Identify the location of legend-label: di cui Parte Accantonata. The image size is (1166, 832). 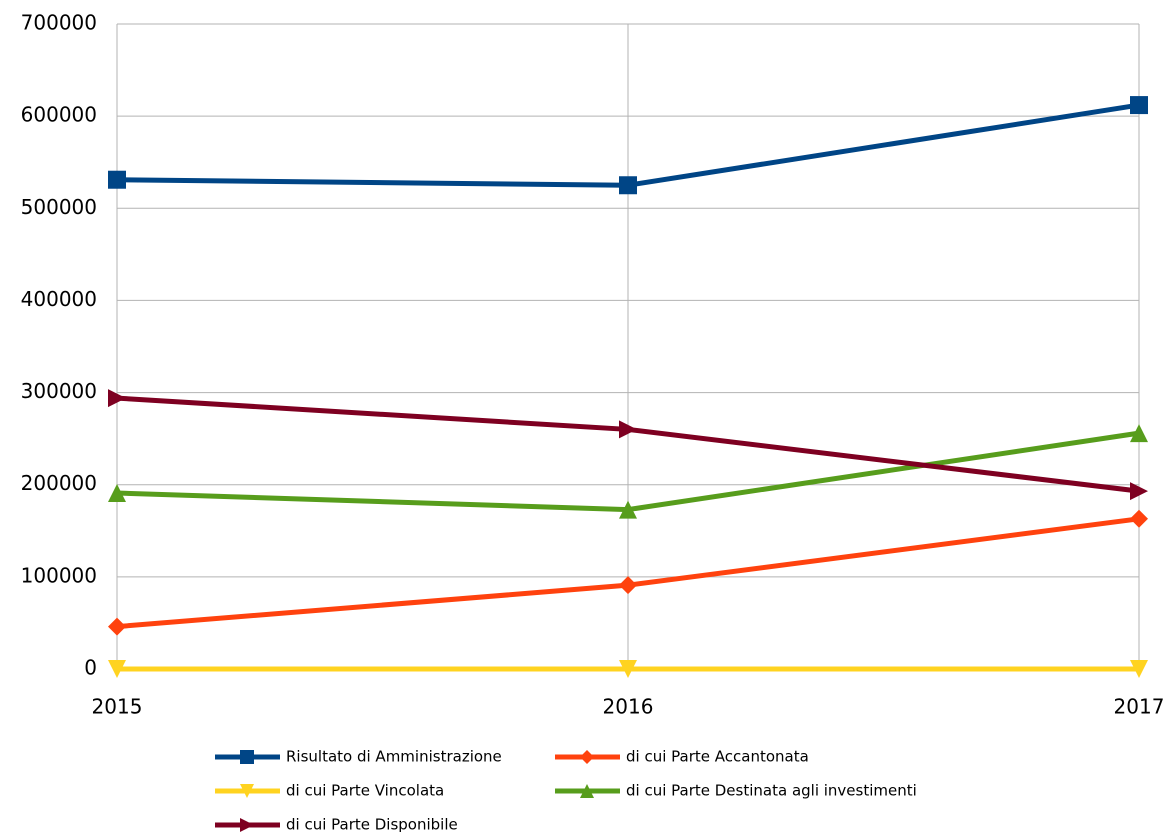
(717, 757).